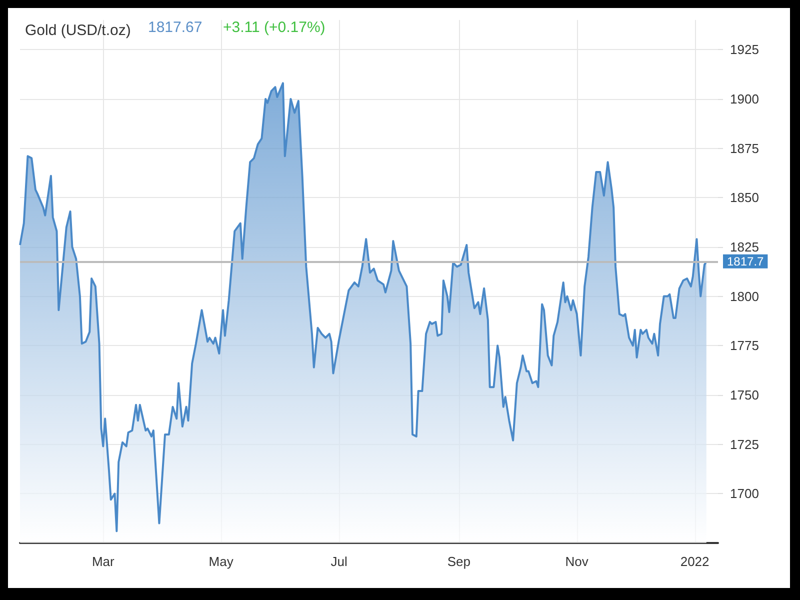 This screenshot has height=600, width=800. Describe the element at coordinates (577, 561) in the screenshot. I see `x-tick-label: Nov` at that location.